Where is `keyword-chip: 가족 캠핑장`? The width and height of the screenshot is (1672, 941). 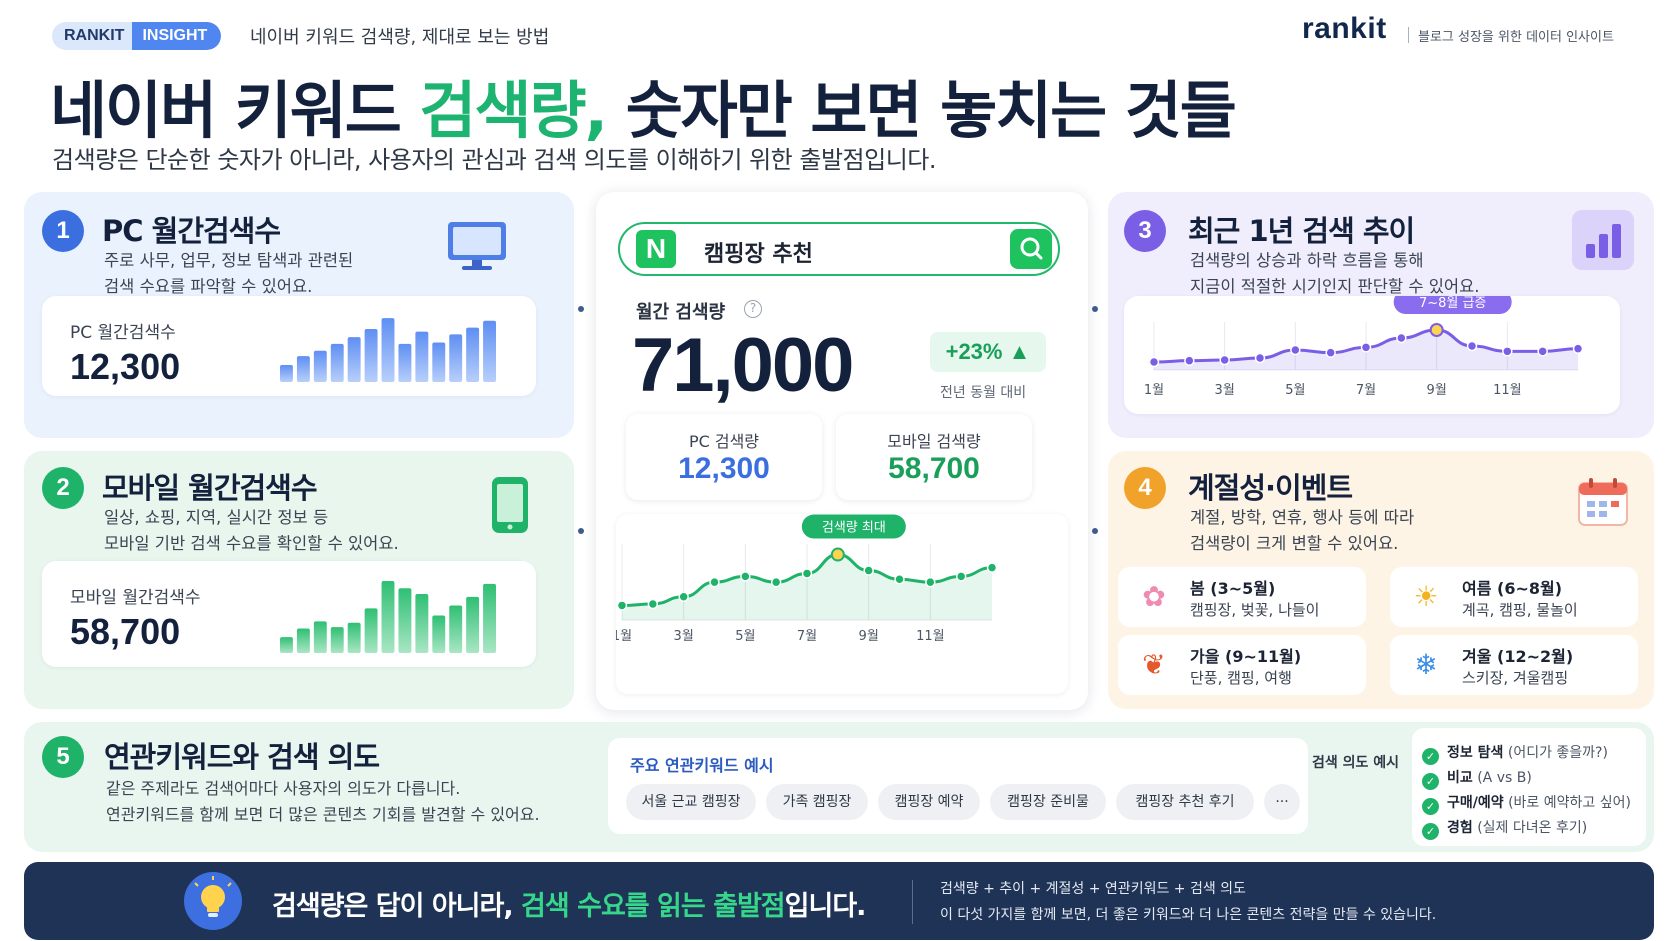 keyword-chip: 가족 캠핑장 is located at coordinates (817, 802).